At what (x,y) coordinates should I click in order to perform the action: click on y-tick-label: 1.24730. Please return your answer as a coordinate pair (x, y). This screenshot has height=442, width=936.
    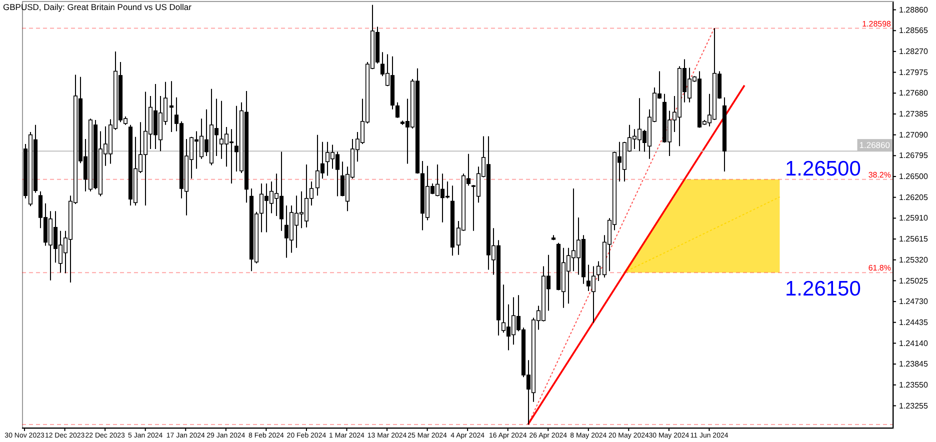
    Looking at the image, I should click on (913, 301).